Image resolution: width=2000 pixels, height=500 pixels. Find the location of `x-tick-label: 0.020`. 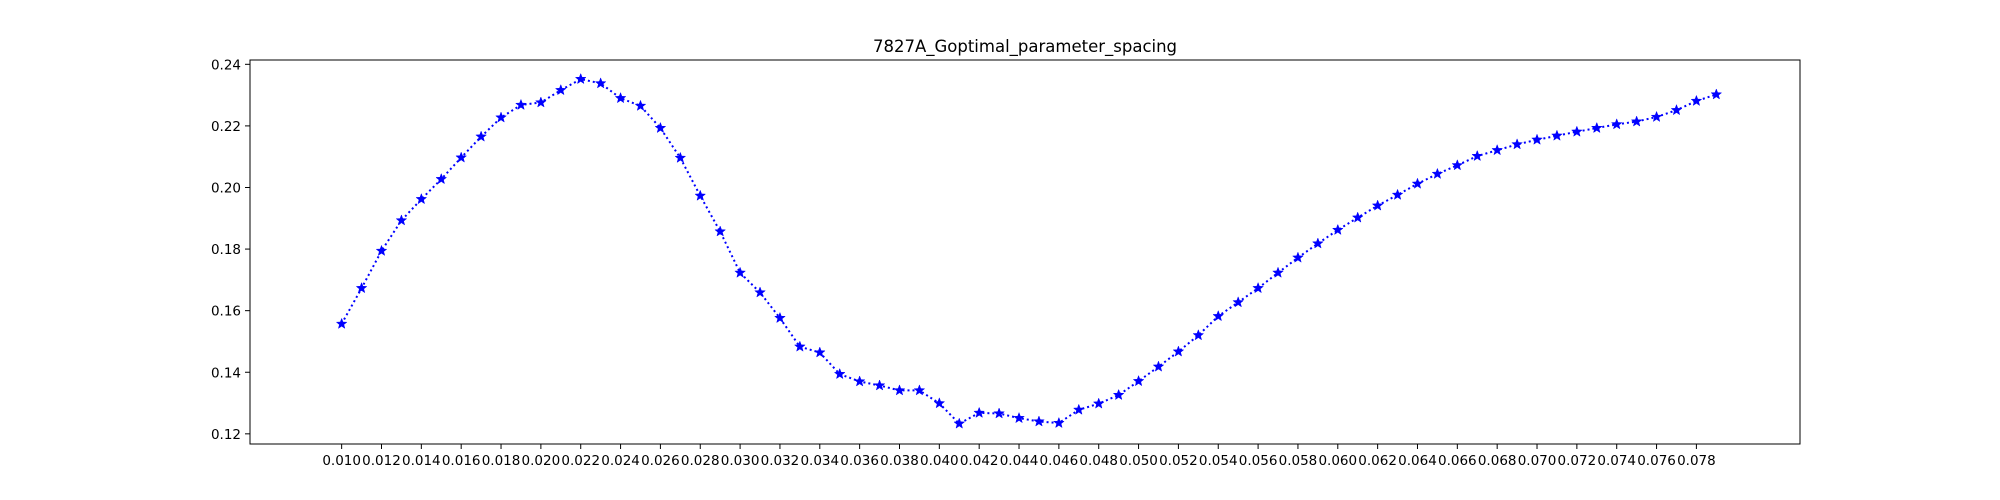

x-tick-label: 0.020 is located at coordinates (541, 461).